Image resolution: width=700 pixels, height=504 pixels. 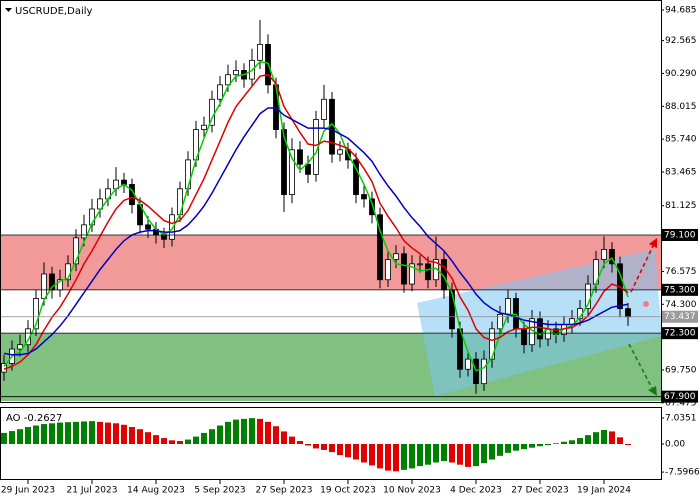 What do you see at coordinates (283, 491) in the screenshot?
I see `x-tick-label: 27 Sep 2023` at bounding box center [283, 491].